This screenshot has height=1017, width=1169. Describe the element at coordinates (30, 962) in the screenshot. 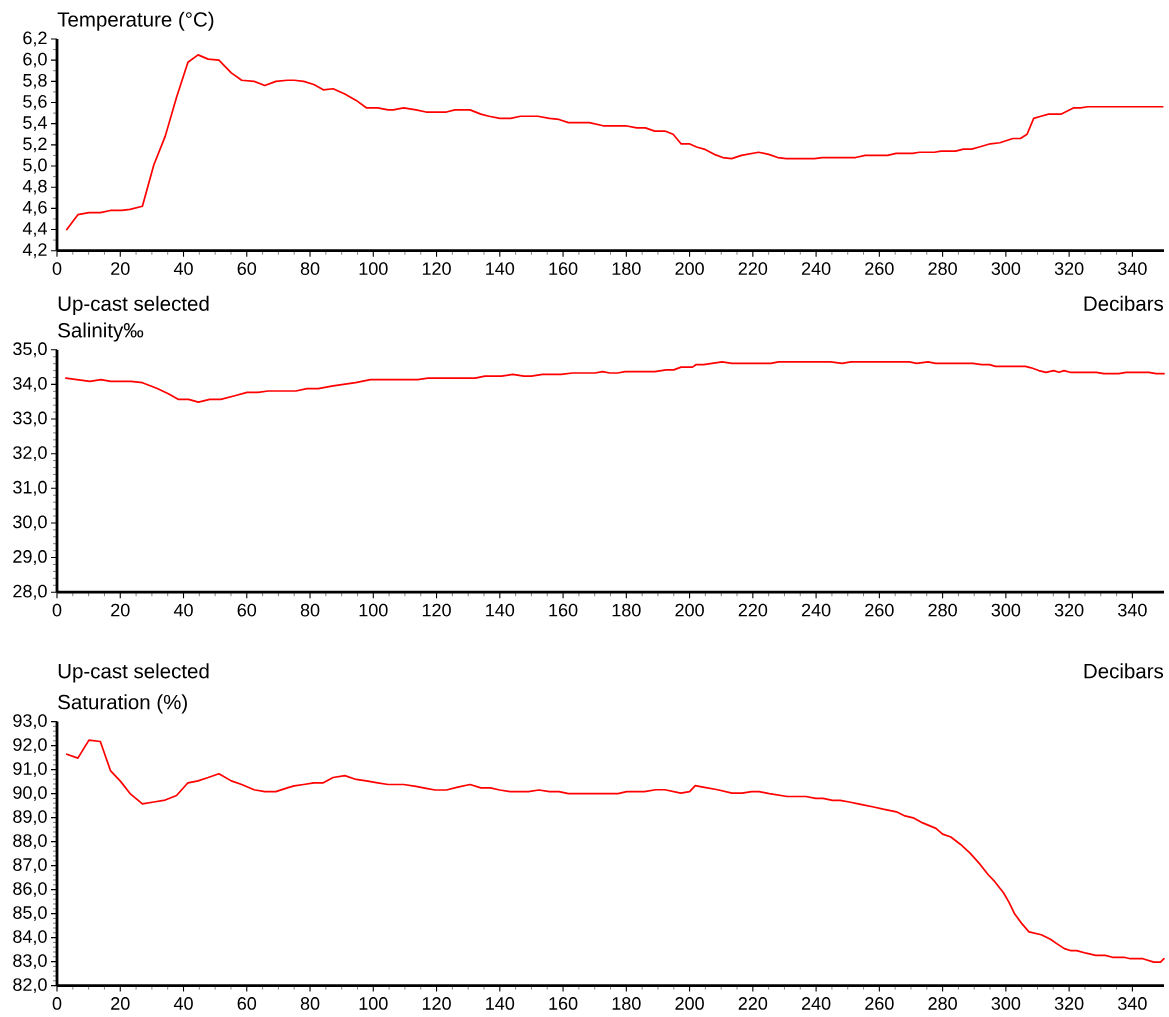

I see `y-tick-label: 83,0` at that location.